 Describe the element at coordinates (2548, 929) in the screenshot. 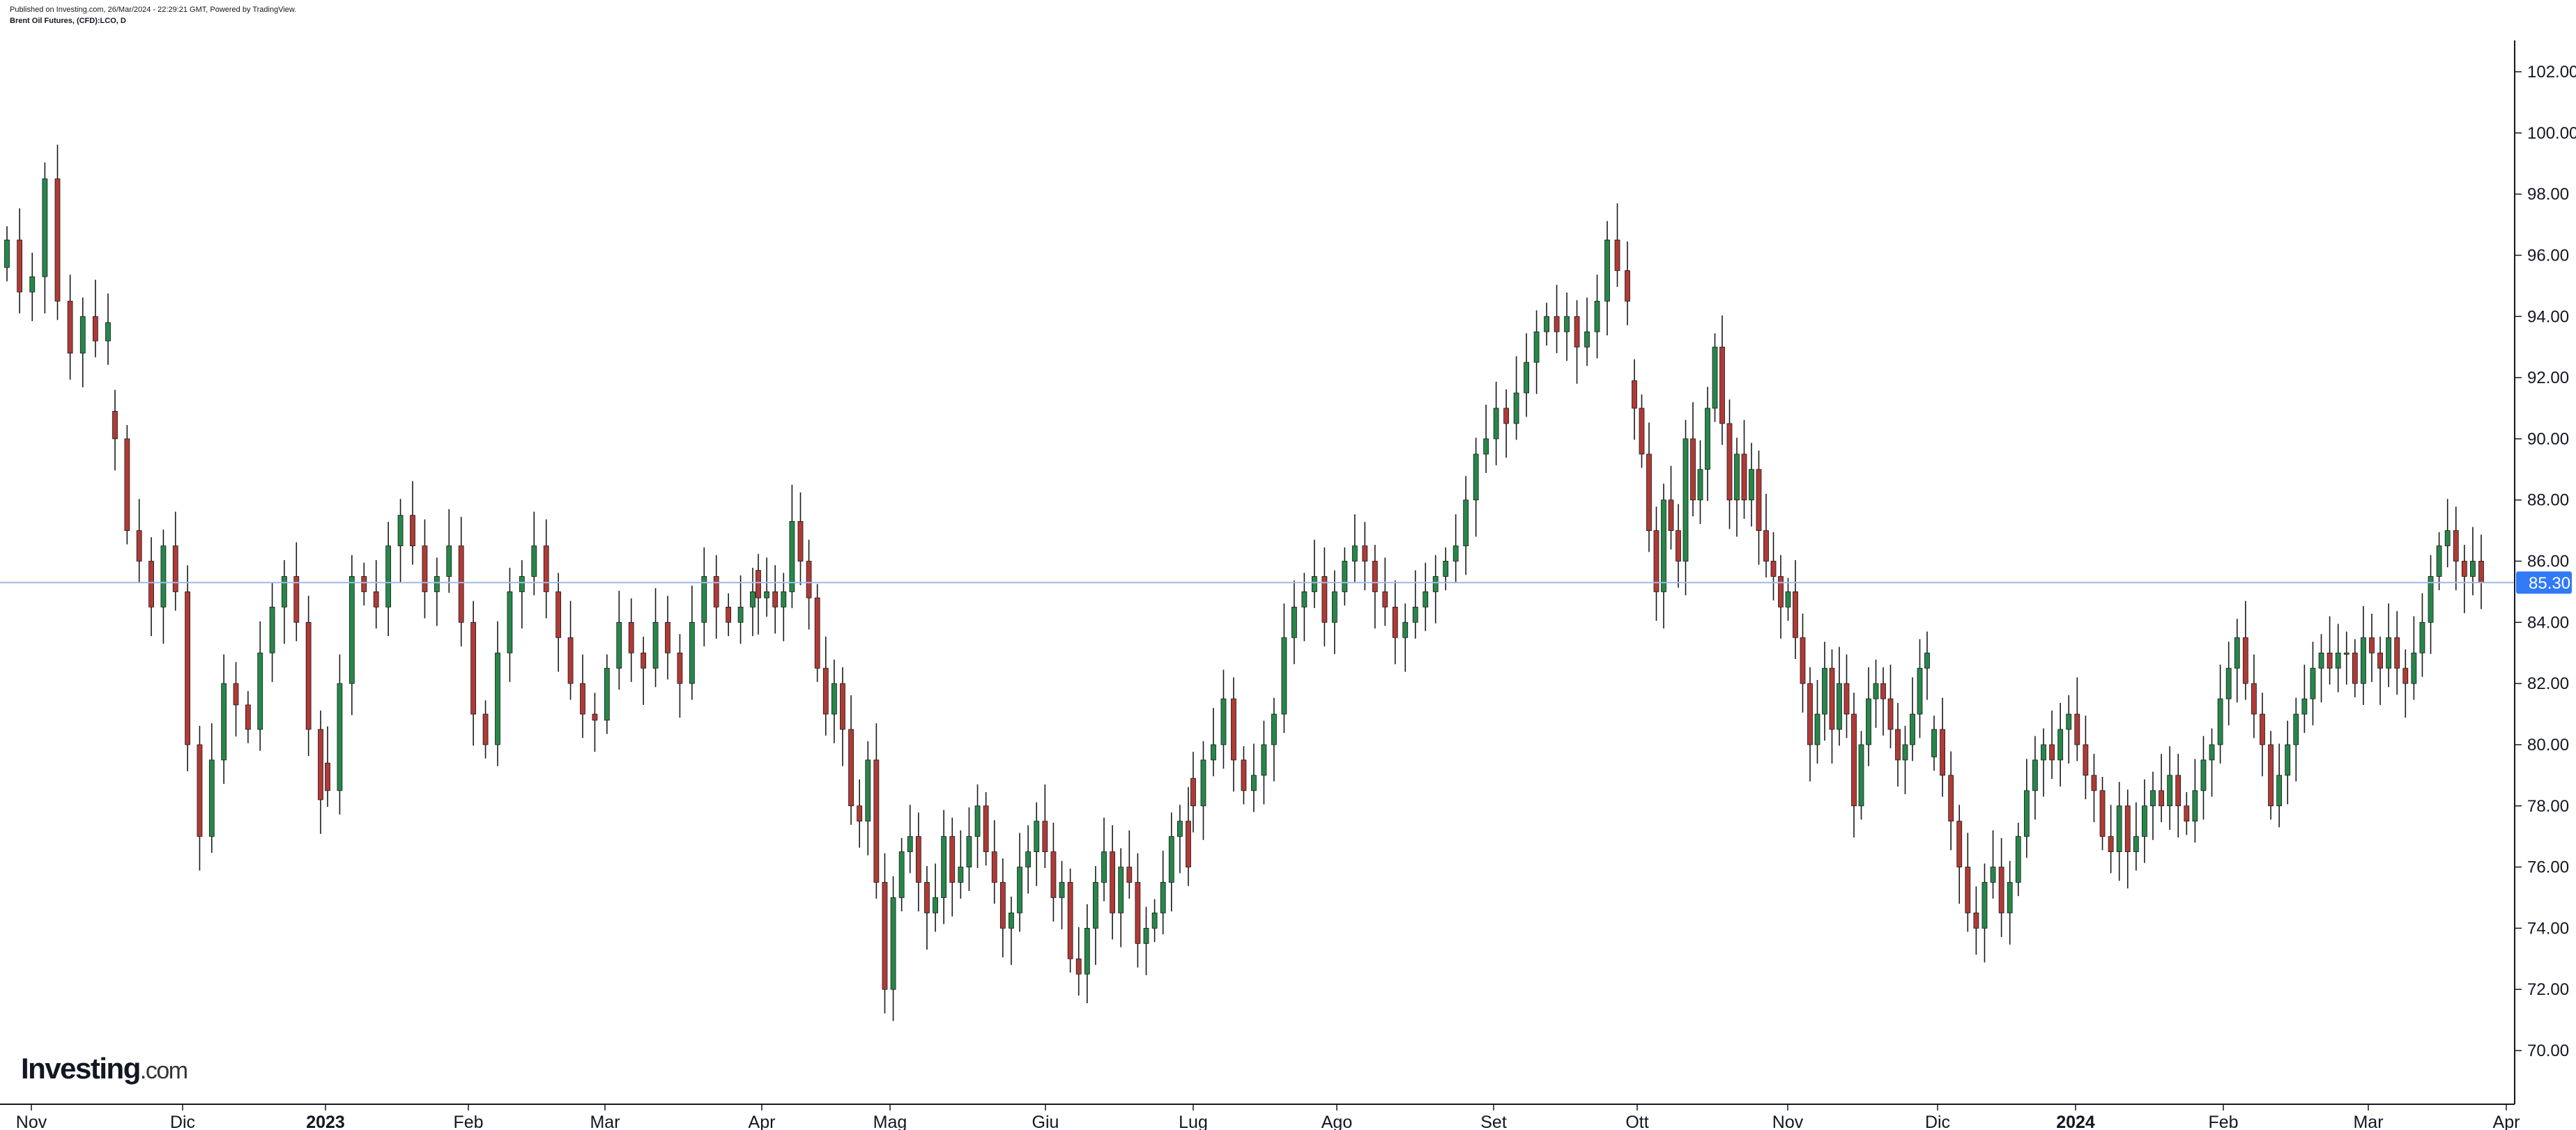

I see `y-tick-label: 74.00` at that location.